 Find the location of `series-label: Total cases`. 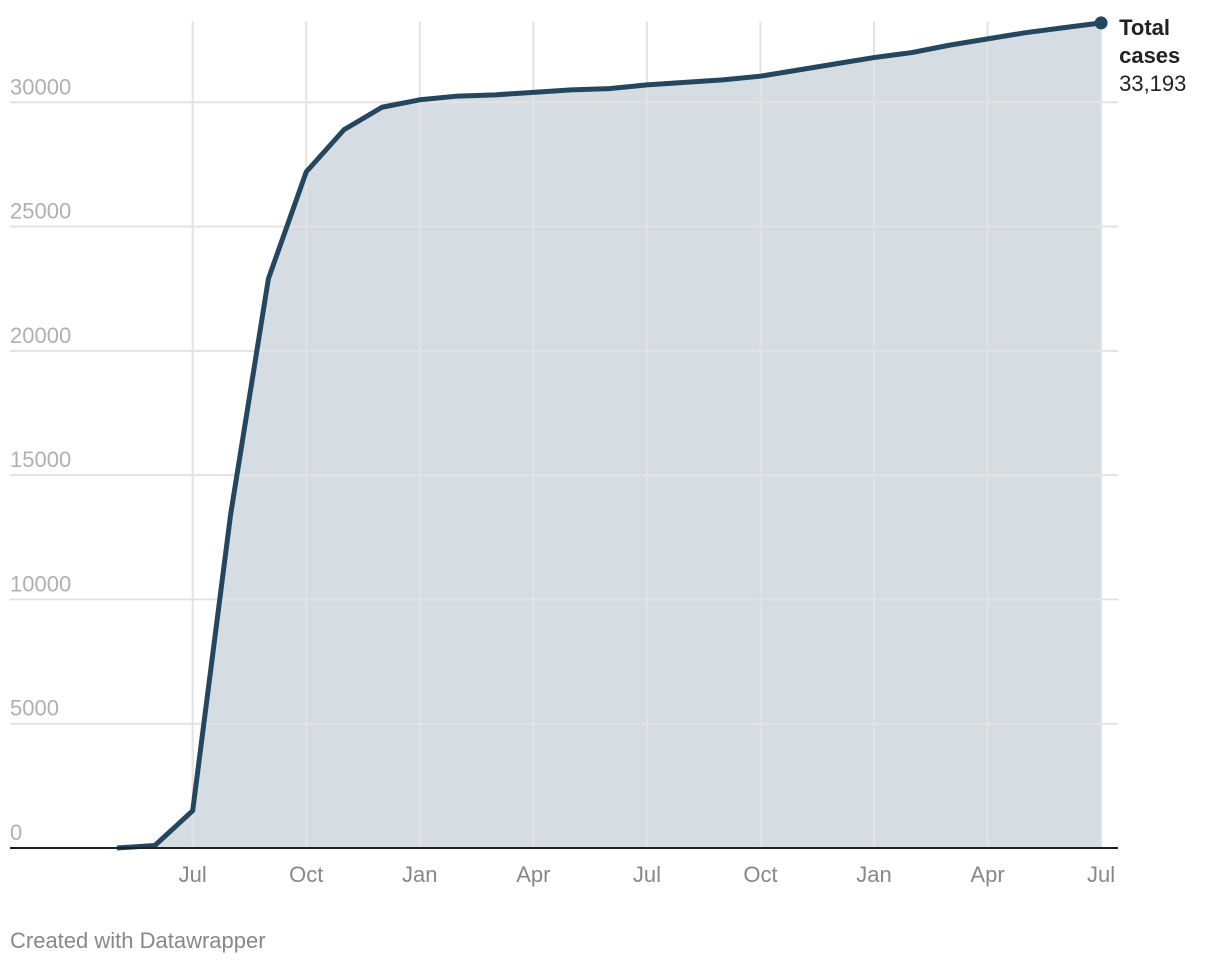

series-label: Total cases is located at coordinates (1149, 41).